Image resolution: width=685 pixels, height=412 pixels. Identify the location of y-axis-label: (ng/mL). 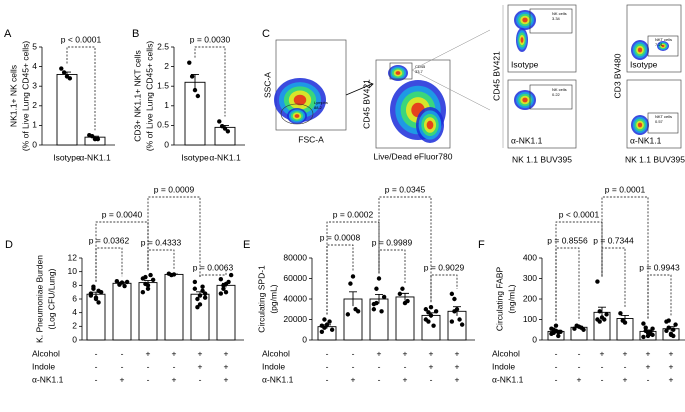
(511, 298).